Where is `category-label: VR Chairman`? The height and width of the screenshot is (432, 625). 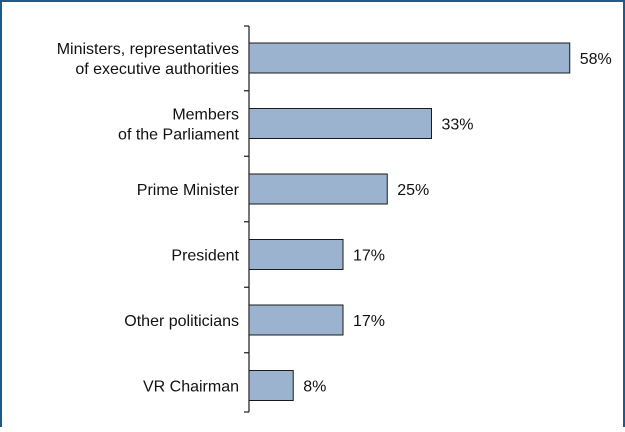 category-label: VR Chairman is located at coordinates (191, 387).